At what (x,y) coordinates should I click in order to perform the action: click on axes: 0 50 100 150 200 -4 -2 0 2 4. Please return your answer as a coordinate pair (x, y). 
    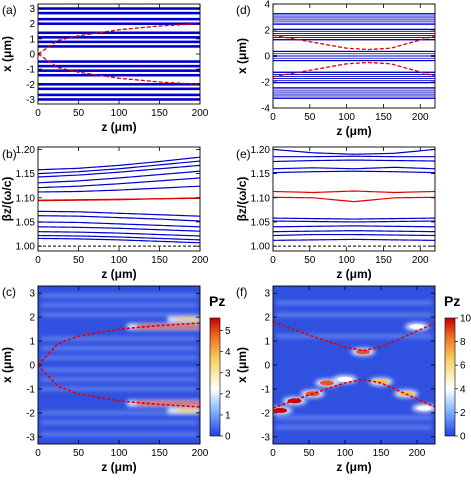
    Looking at the image, I should click on (348, 61).